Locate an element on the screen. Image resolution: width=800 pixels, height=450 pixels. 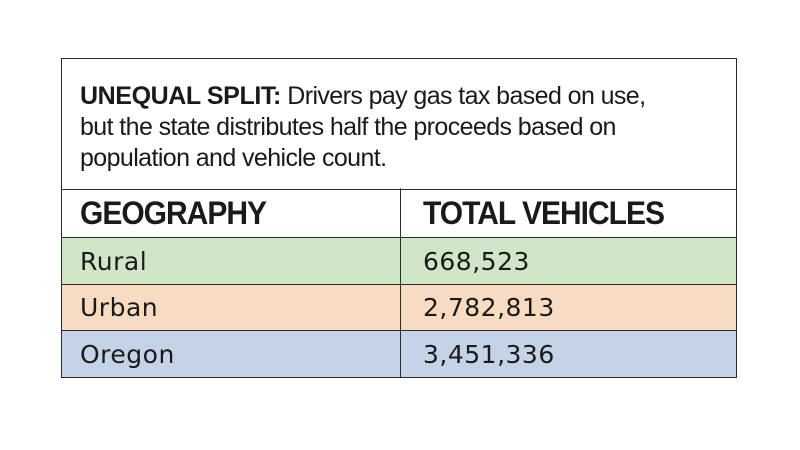
cell-geography: Urban is located at coordinates (119, 307).